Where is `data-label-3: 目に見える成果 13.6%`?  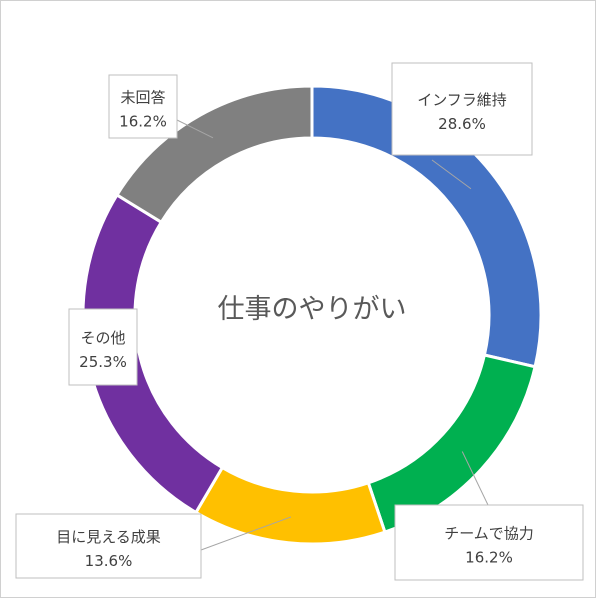 data-label-3: 目に見える成果 13.6% is located at coordinates (108, 546).